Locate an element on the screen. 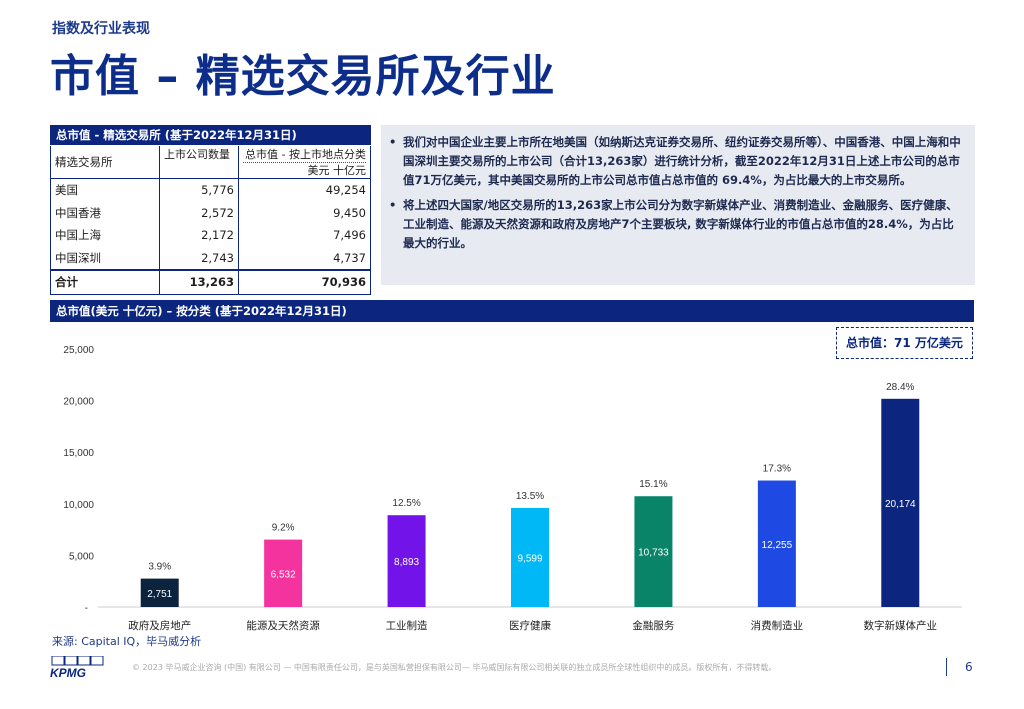  x-category-label: 数字新媒体产业 is located at coordinates (901, 625).